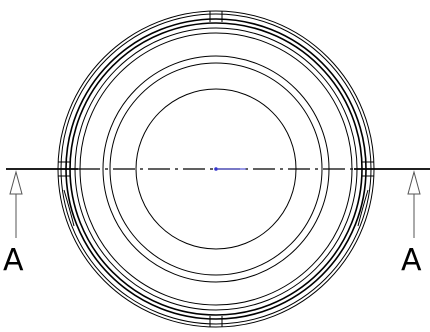 This screenshot has width=430, height=332. I want to click on notch-left-lower, so click(69, 208).